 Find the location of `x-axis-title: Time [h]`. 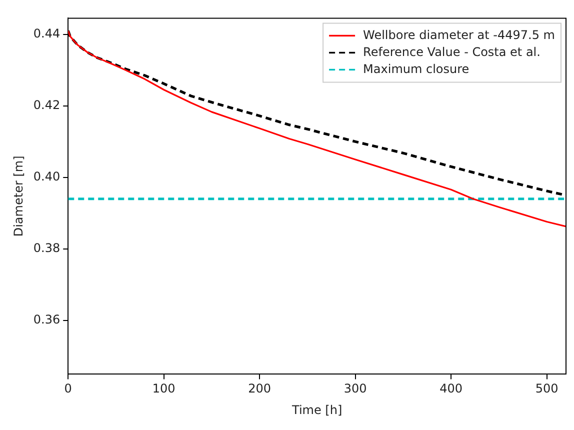

x-axis-title: Time [h] is located at coordinates (316, 409).